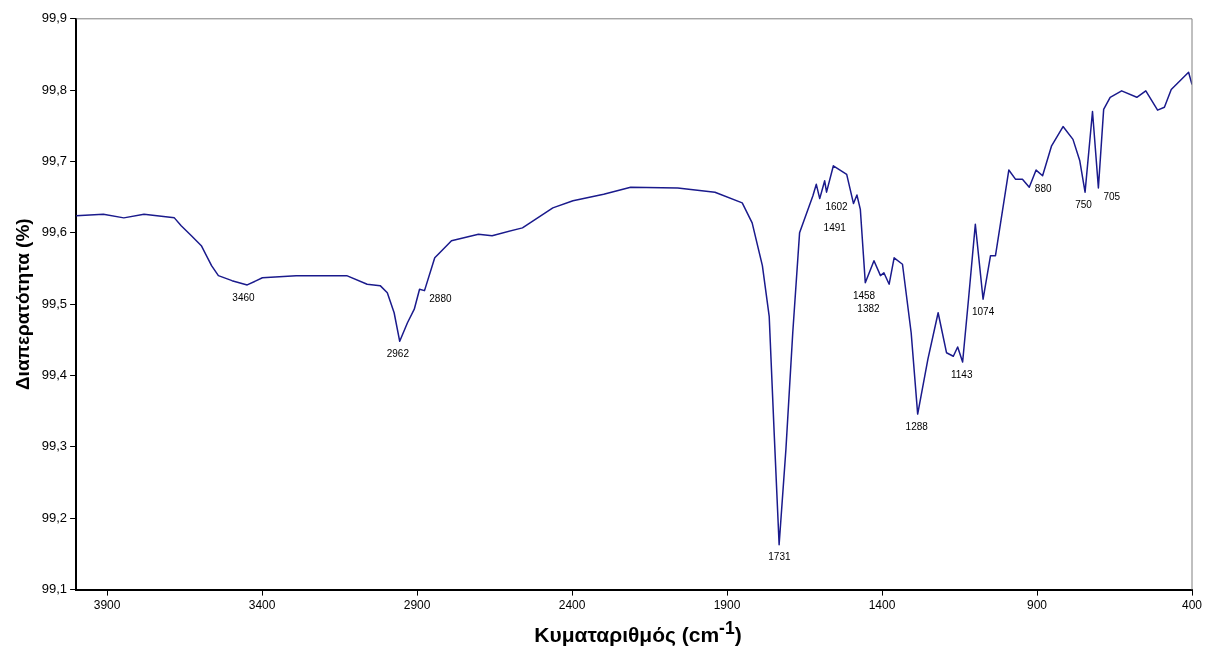  I want to click on x-tick-label: 3400, so click(262, 605).